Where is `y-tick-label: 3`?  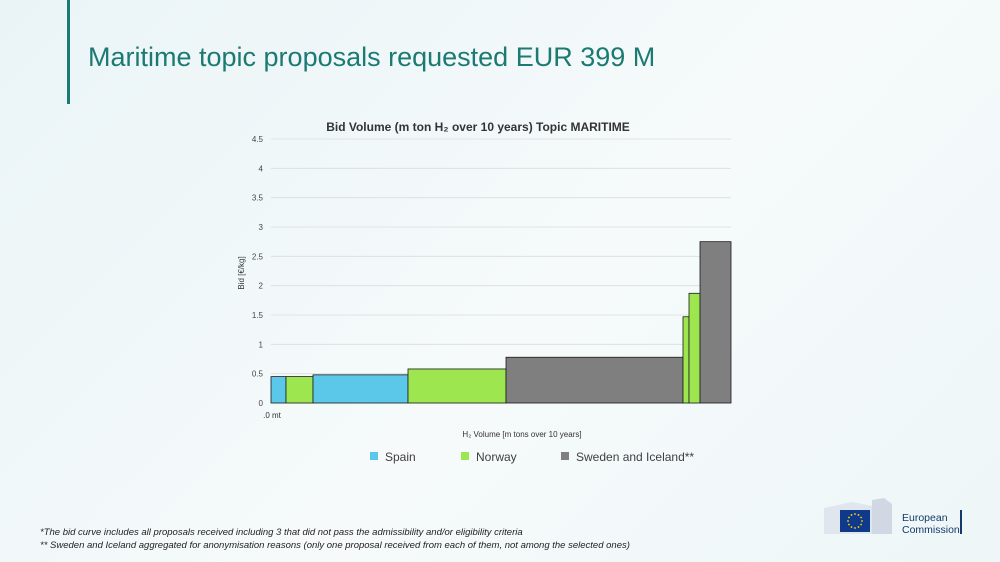
y-tick-label: 3 is located at coordinates (261, 227).